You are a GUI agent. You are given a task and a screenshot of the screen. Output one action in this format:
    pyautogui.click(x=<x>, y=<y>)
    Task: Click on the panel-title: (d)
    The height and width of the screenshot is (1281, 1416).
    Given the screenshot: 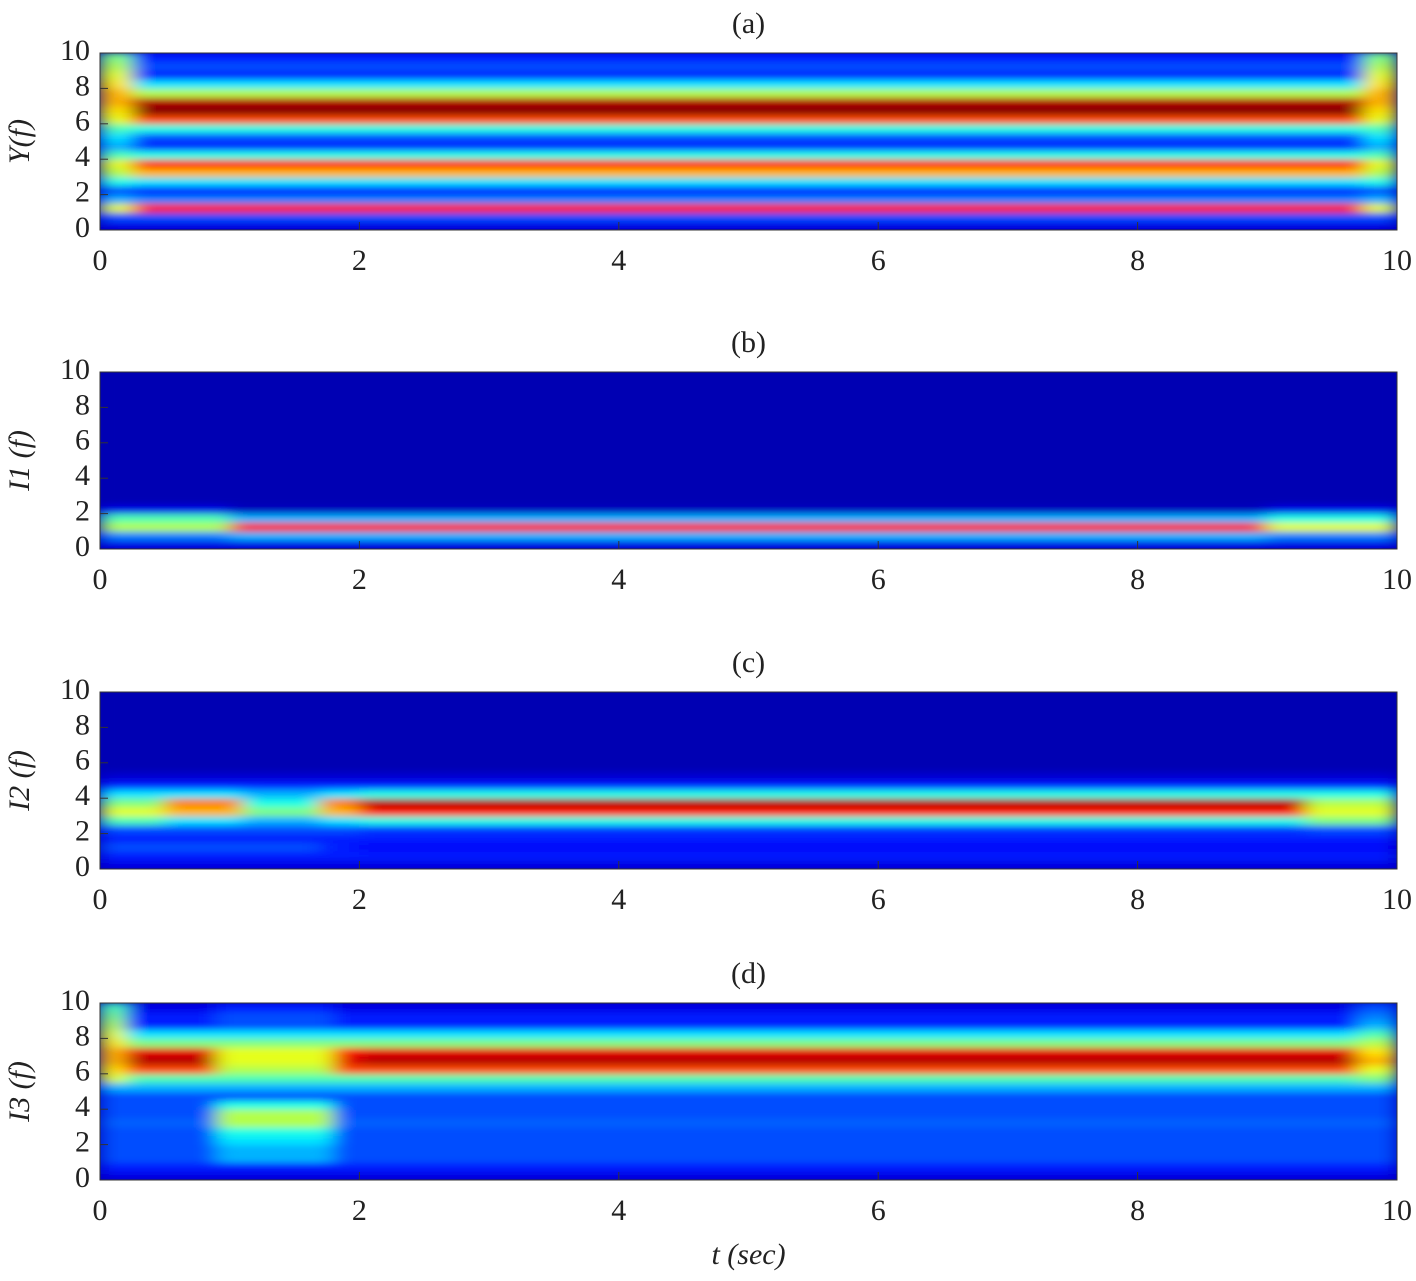 What is the action you would take?
    pyautogui.click(x=748, y=973)
    